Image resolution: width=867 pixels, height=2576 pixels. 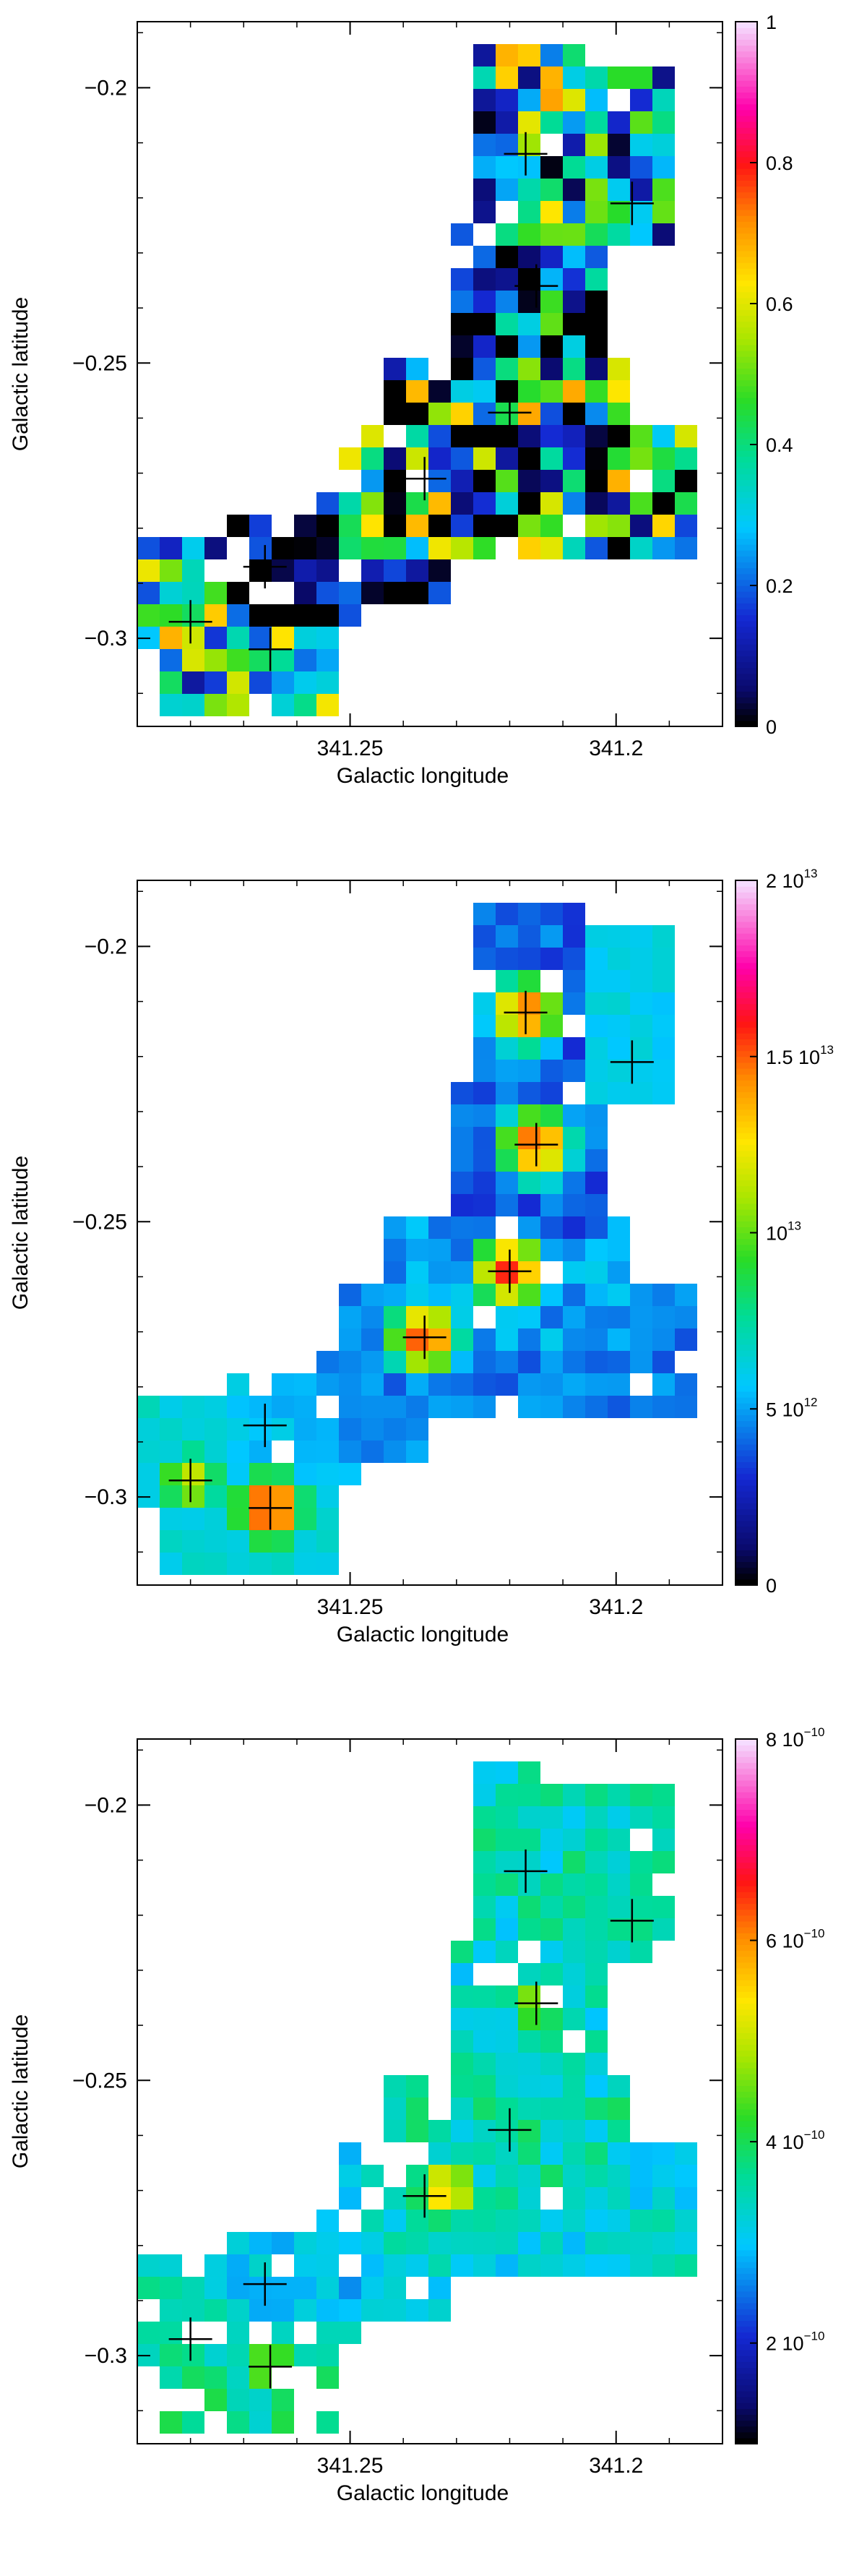 I want to click on x-tick-label: 341.25, so click(x=350, y=1607).